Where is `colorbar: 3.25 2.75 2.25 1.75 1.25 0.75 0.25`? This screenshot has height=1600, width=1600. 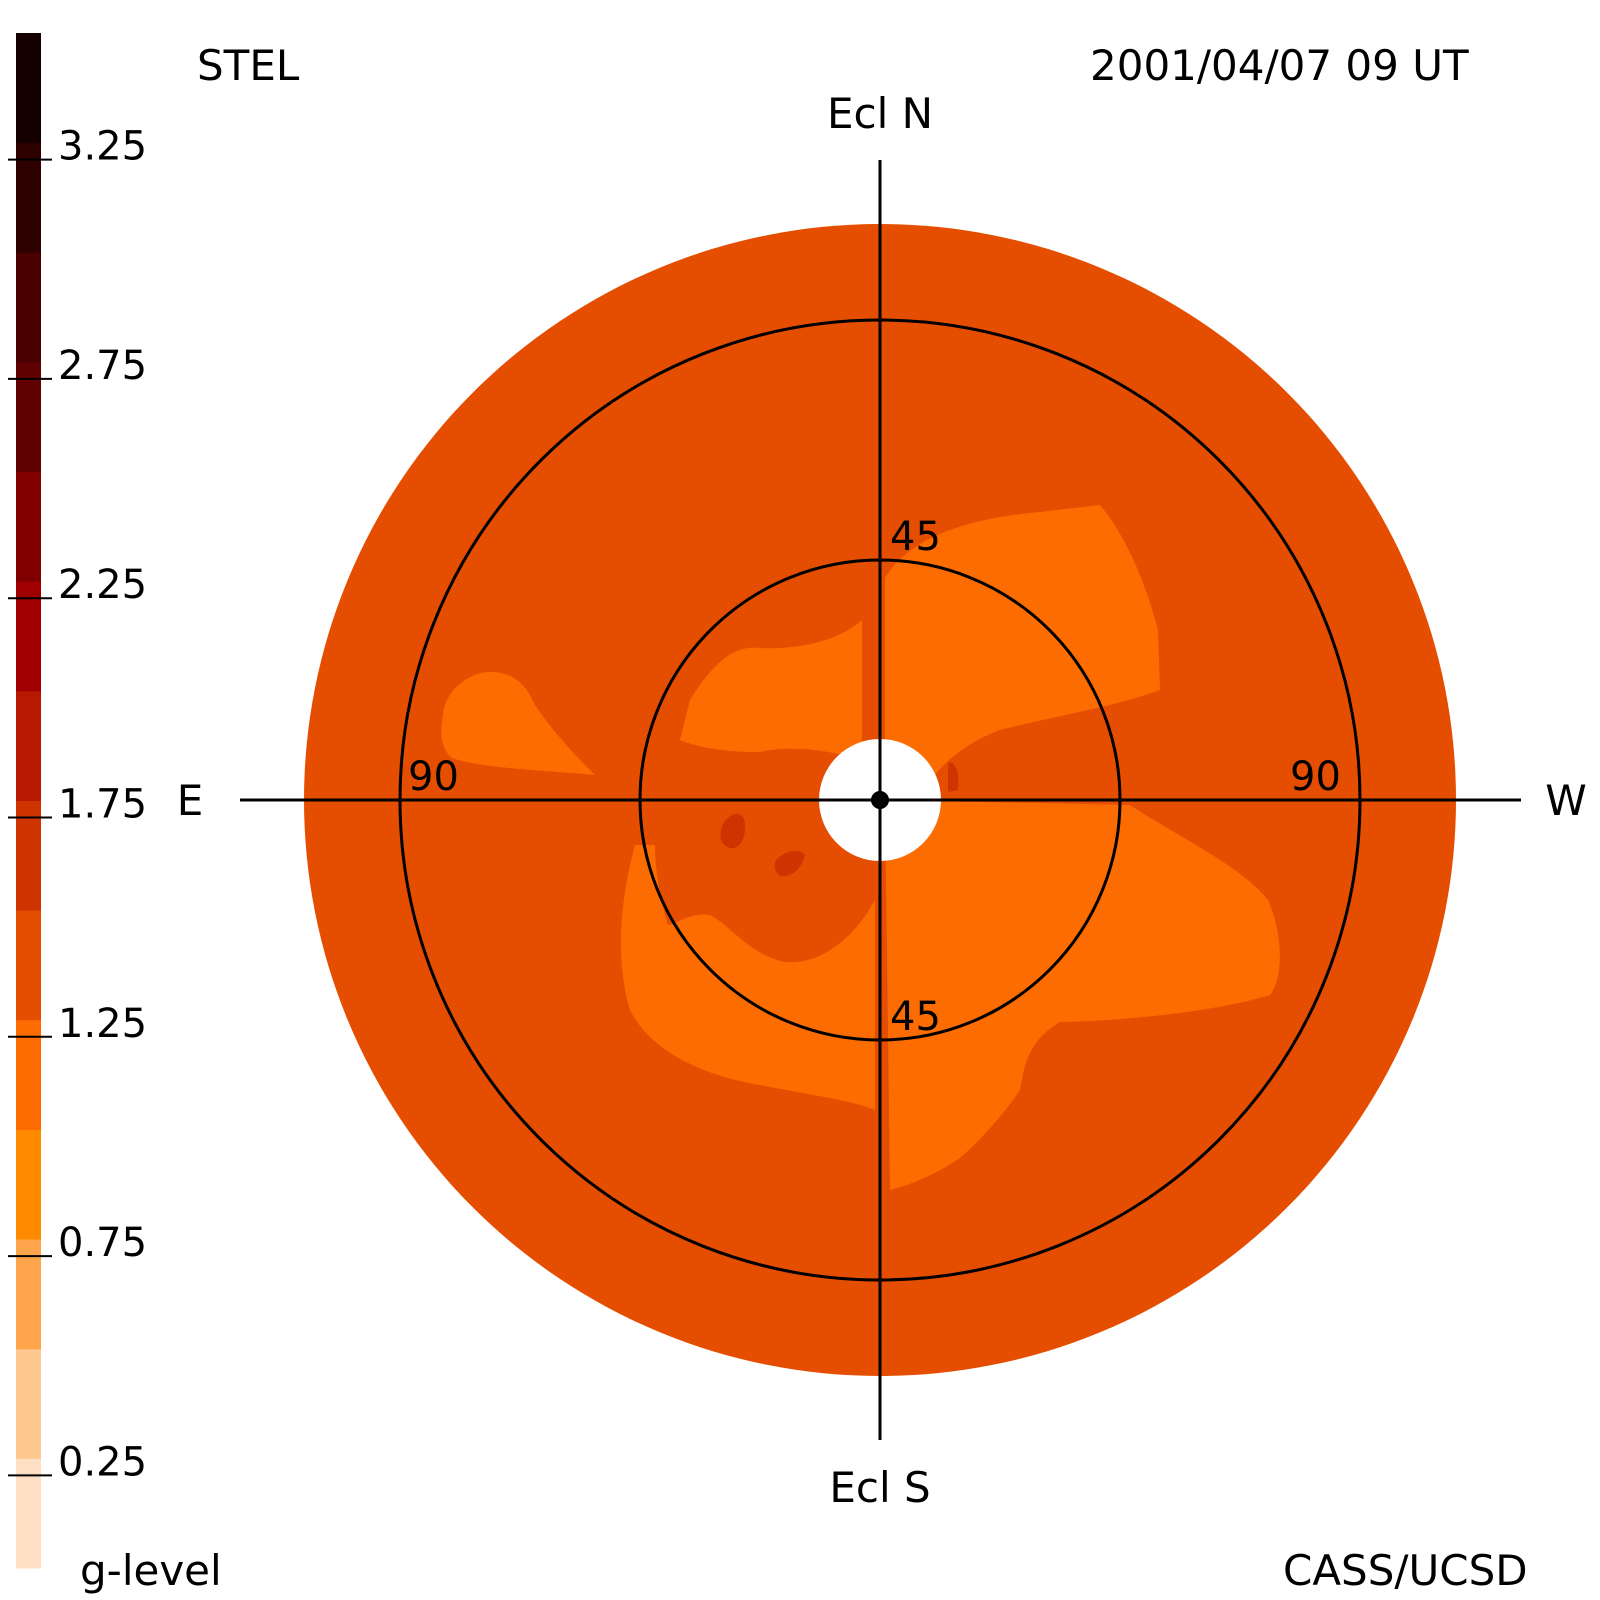
colorbar: 3.25 2.75 2.25 1.75 1.25 0.75 0.25 is located at coordinates (77, 801).